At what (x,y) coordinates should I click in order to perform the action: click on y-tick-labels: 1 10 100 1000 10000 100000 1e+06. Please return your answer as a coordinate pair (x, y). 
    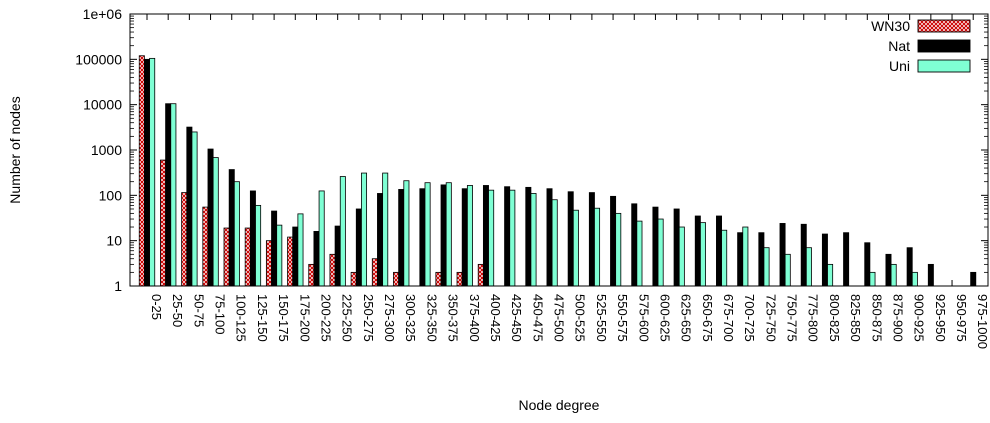
    Looking at the image, I should click on (98, 150).